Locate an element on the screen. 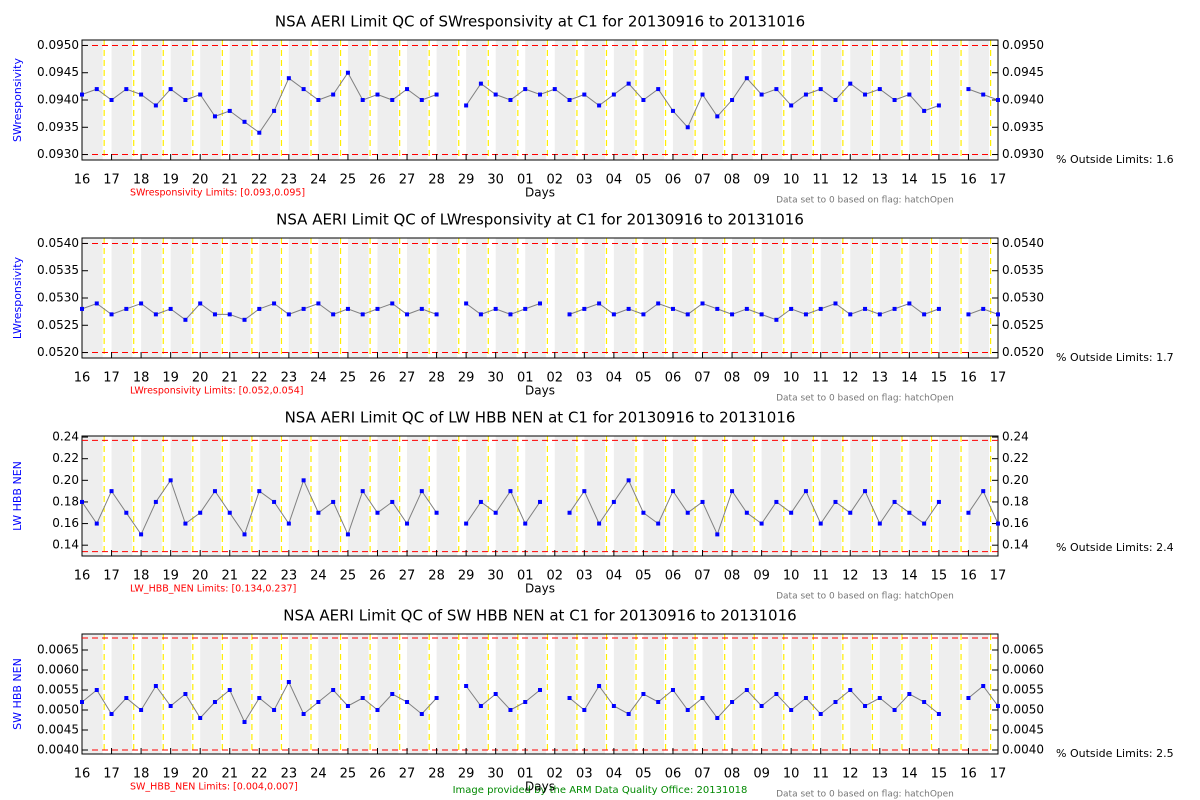 Image resolution: width=1200 pixels, height=800 pixels. x-tick-label: 20 is located at coordinates (200, 378).